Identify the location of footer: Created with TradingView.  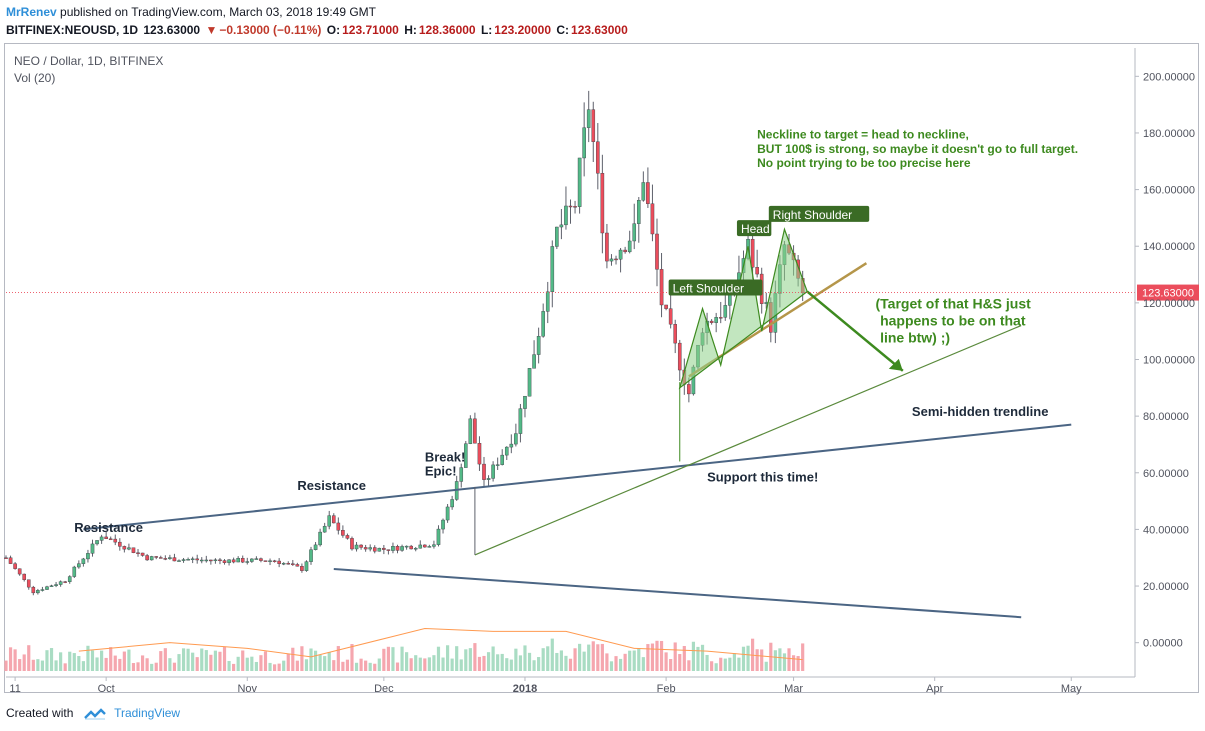
(93, 713).